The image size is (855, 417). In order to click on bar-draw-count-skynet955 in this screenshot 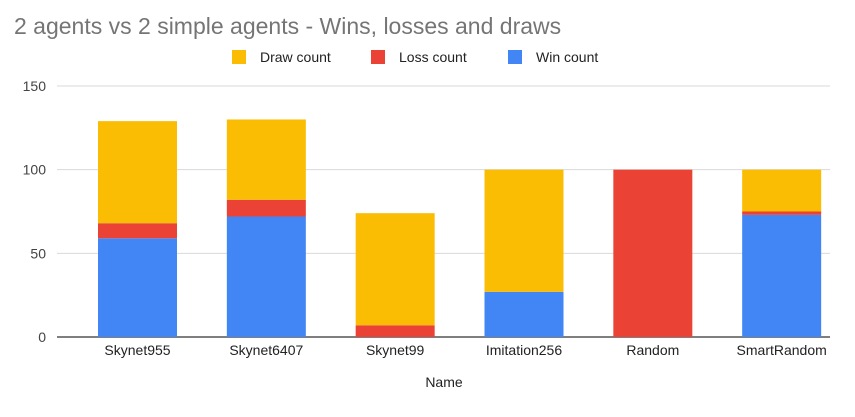, I will do `click(137, 172)`.